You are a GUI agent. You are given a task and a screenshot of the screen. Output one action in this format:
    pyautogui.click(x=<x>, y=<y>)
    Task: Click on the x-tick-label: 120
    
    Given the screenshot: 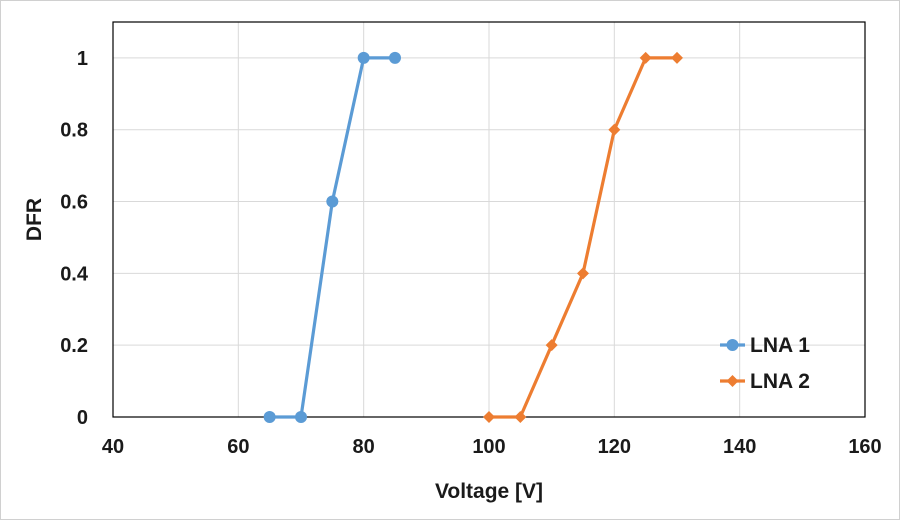 What is the action you would take?
    pyautogui.click(x=614, y=447)
    